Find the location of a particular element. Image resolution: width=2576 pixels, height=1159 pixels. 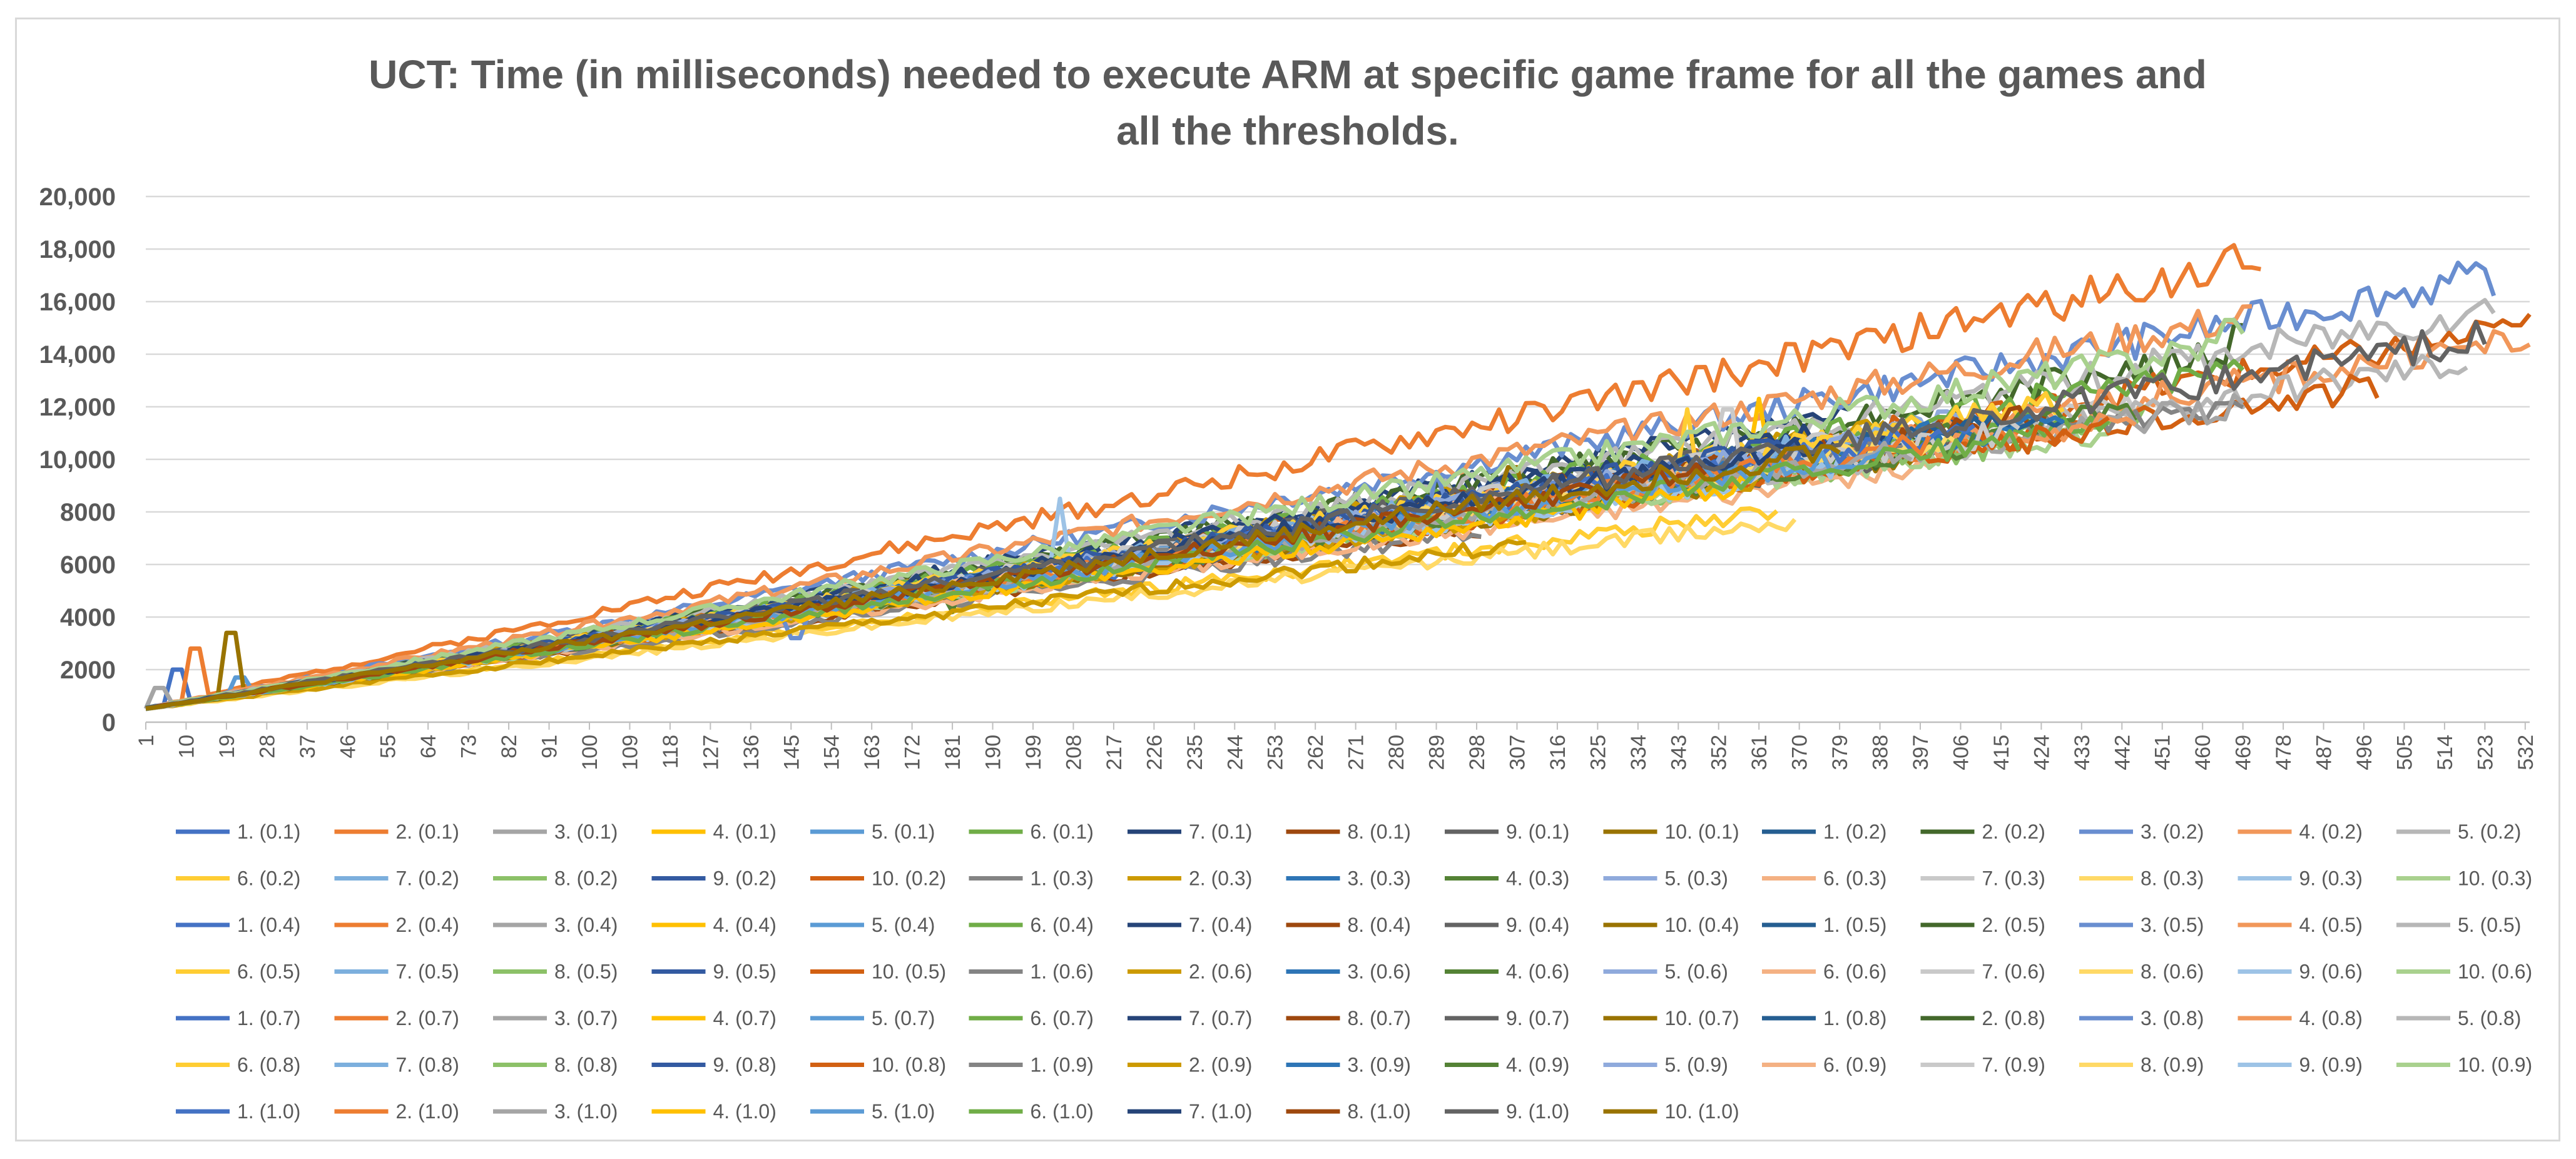

x-tick-label: 298 is located at coordinates (1477, 752).